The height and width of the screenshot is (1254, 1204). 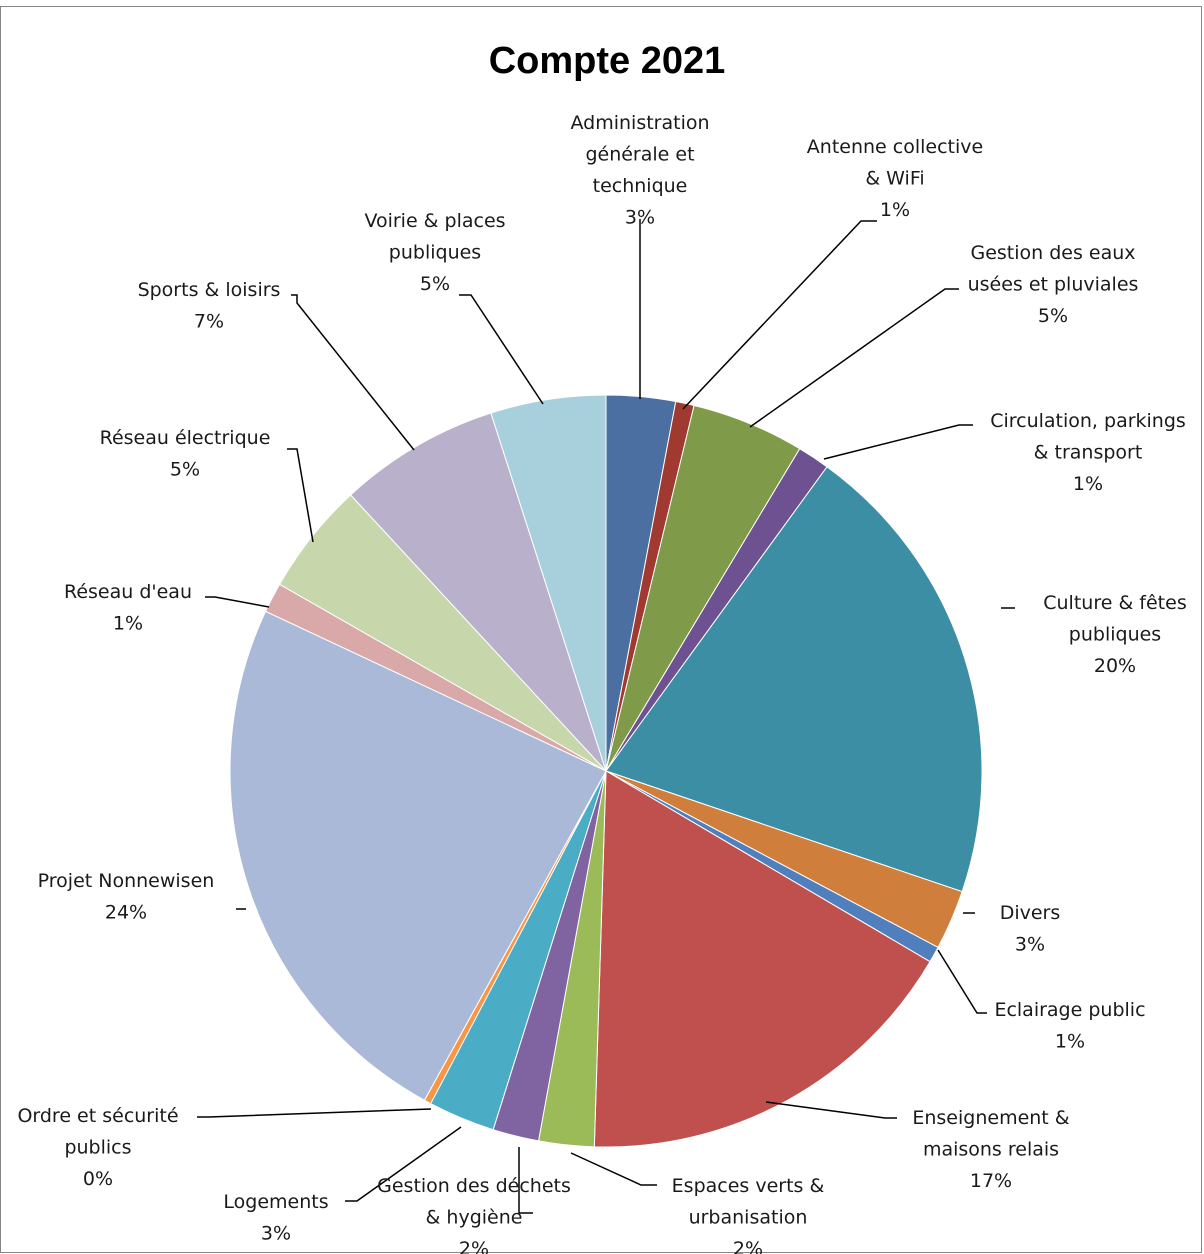 I want to click on data-label-line: urbanisation, so click(x=748, y=1218).